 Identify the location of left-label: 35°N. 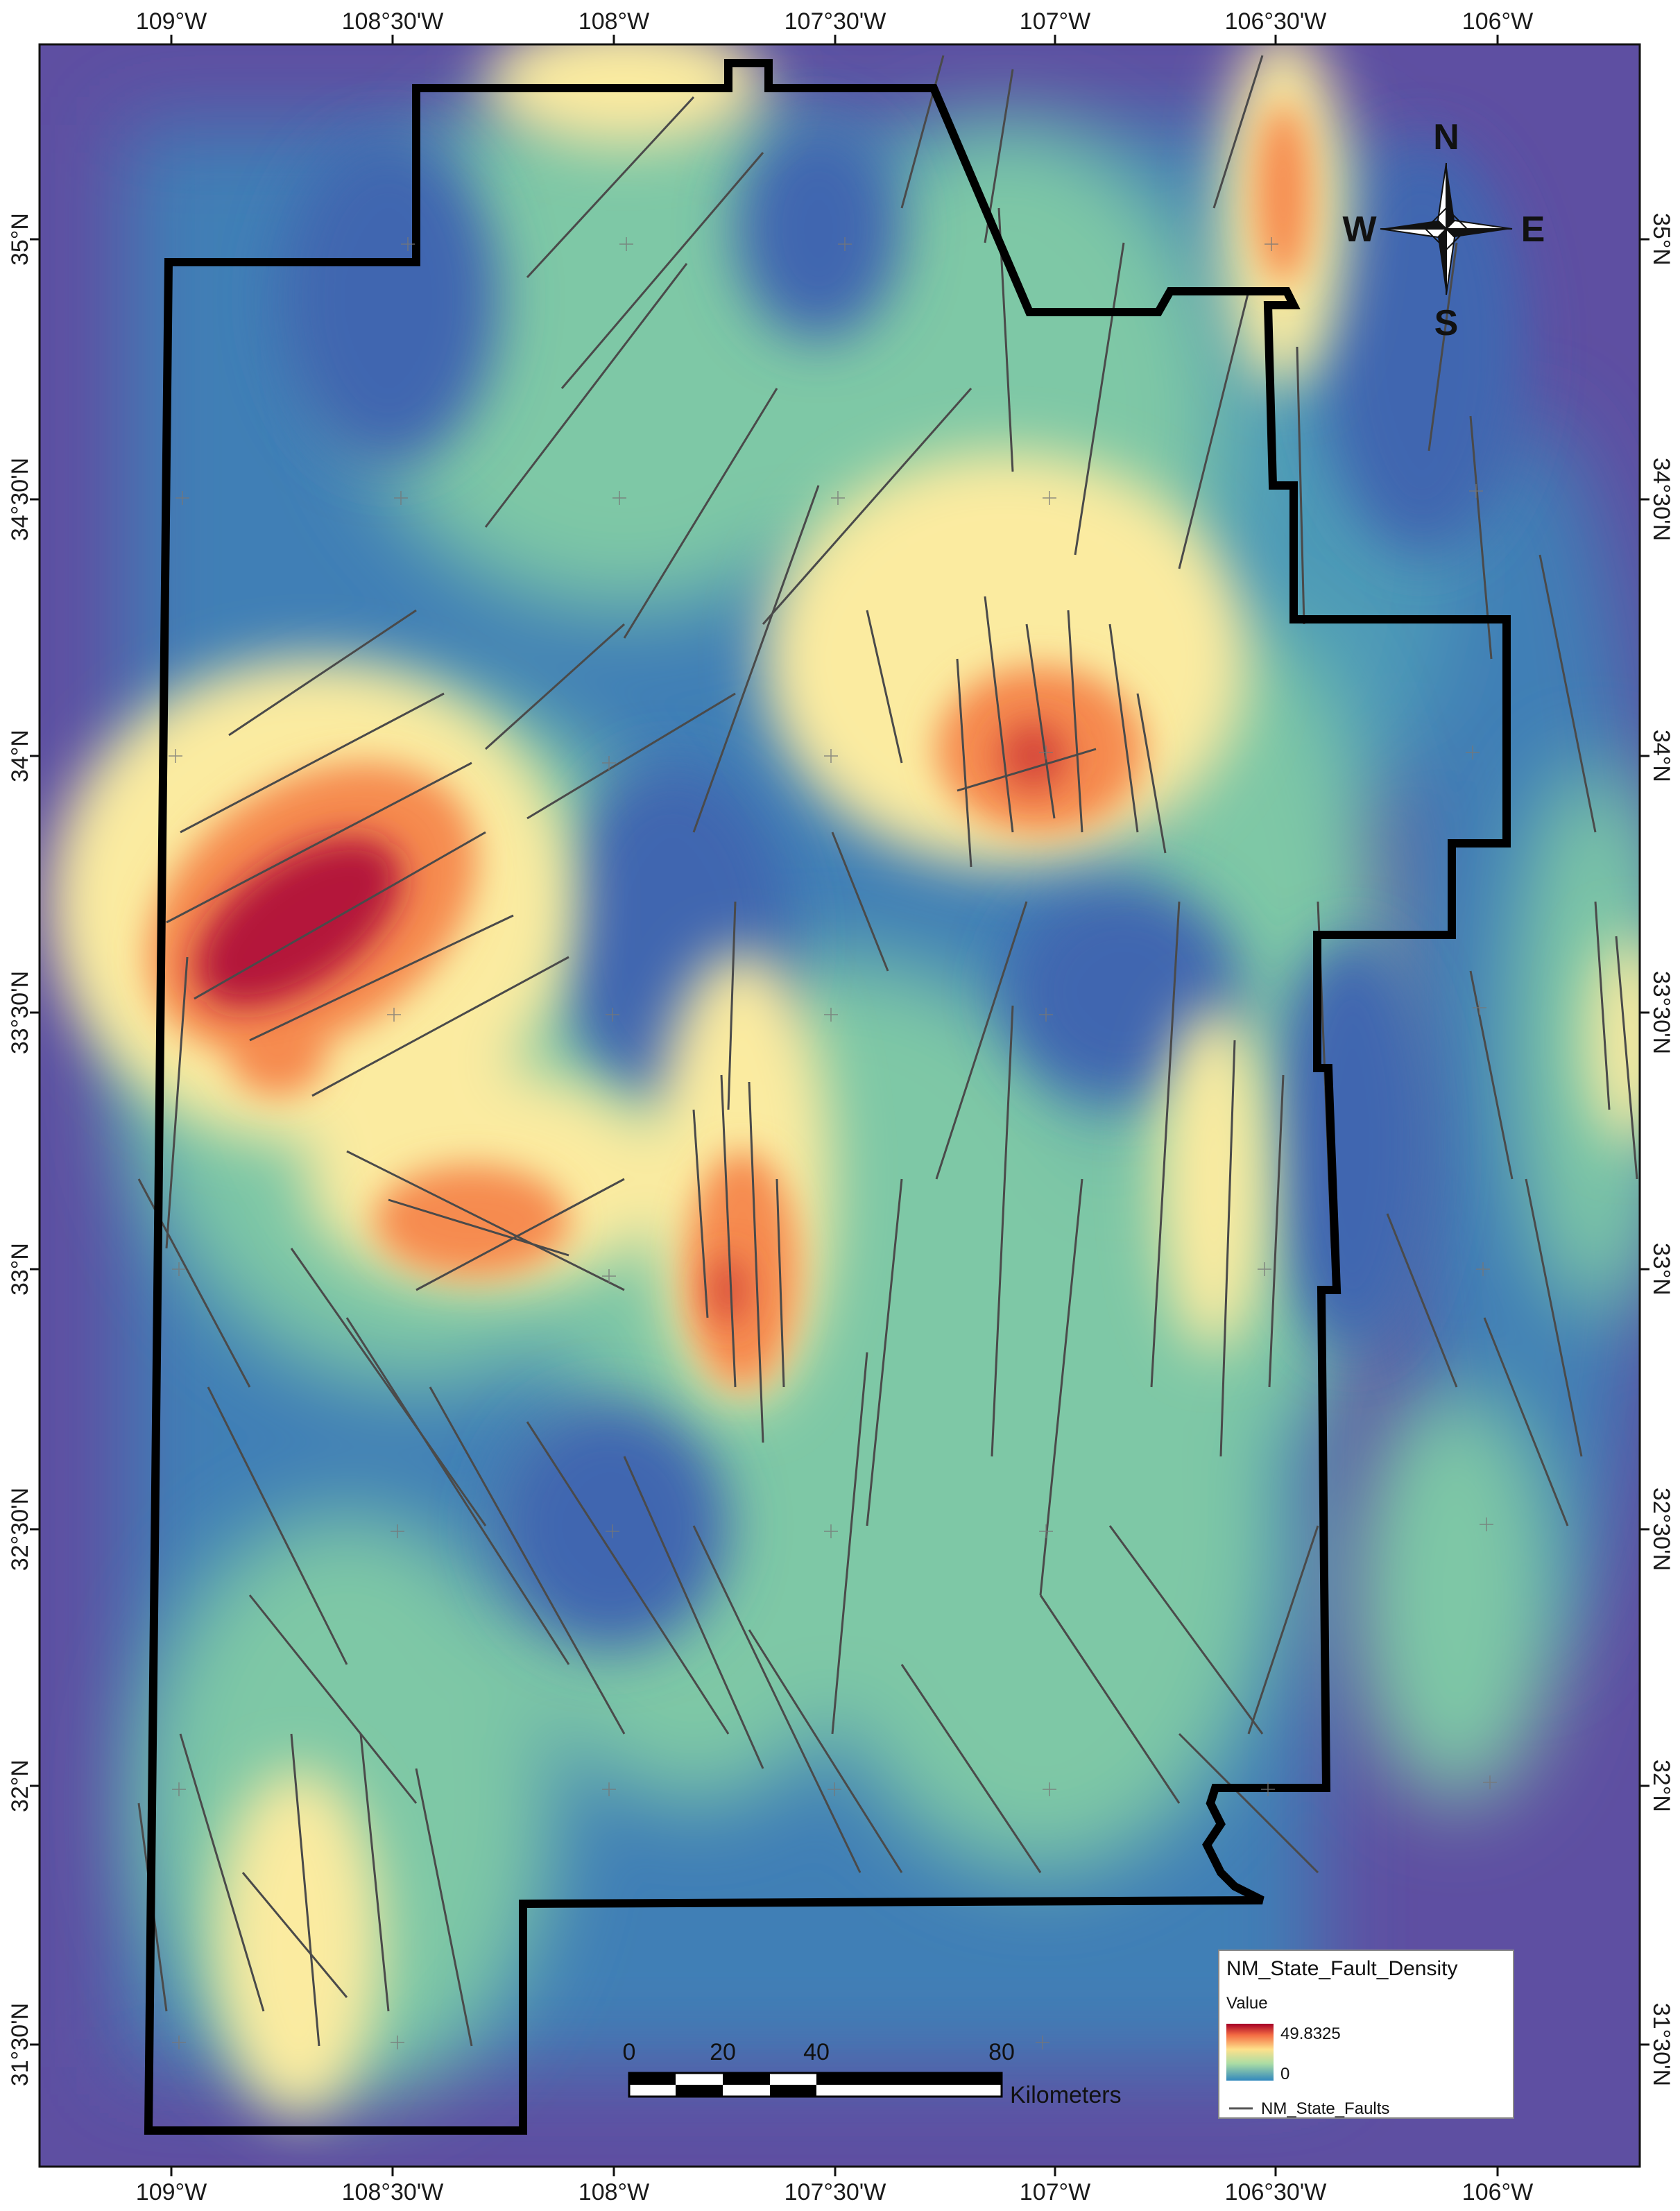
(20, 240).